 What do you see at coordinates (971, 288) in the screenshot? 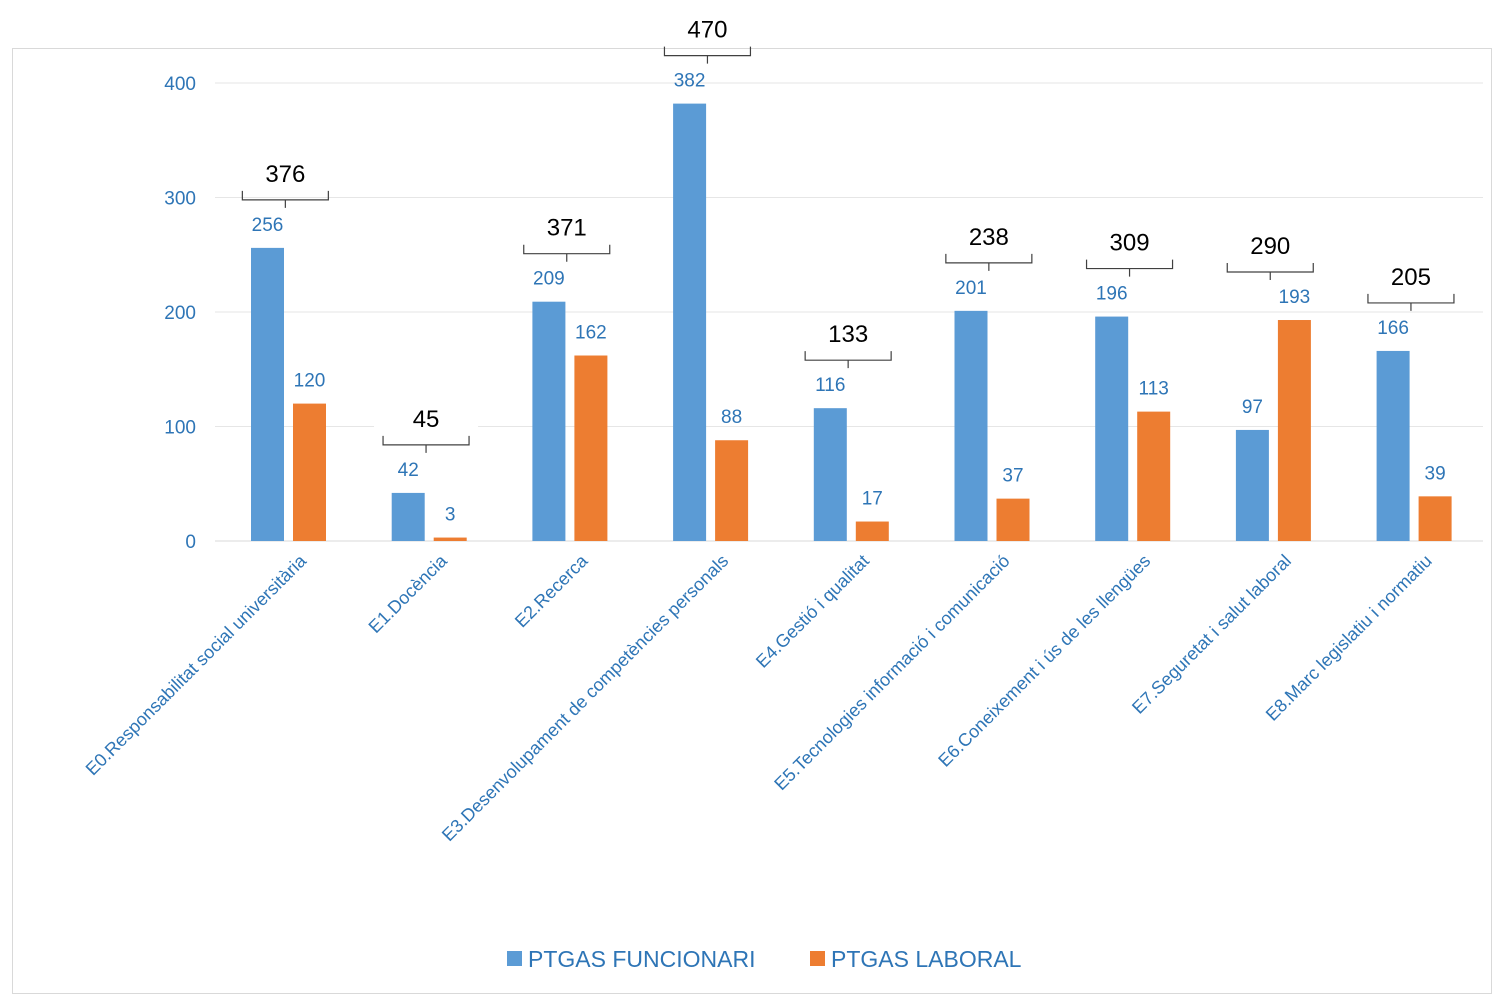
I see `data-label: 201` at bounding box center [971, 288].